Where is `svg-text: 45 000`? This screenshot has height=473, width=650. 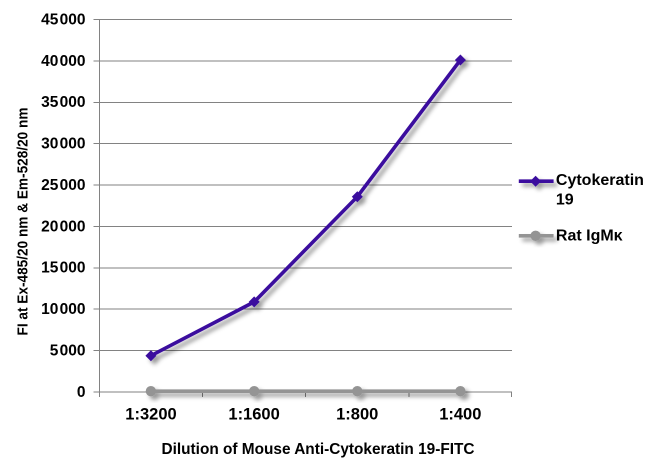
svg-text: 45 000 is located at coordinates (63, 20).